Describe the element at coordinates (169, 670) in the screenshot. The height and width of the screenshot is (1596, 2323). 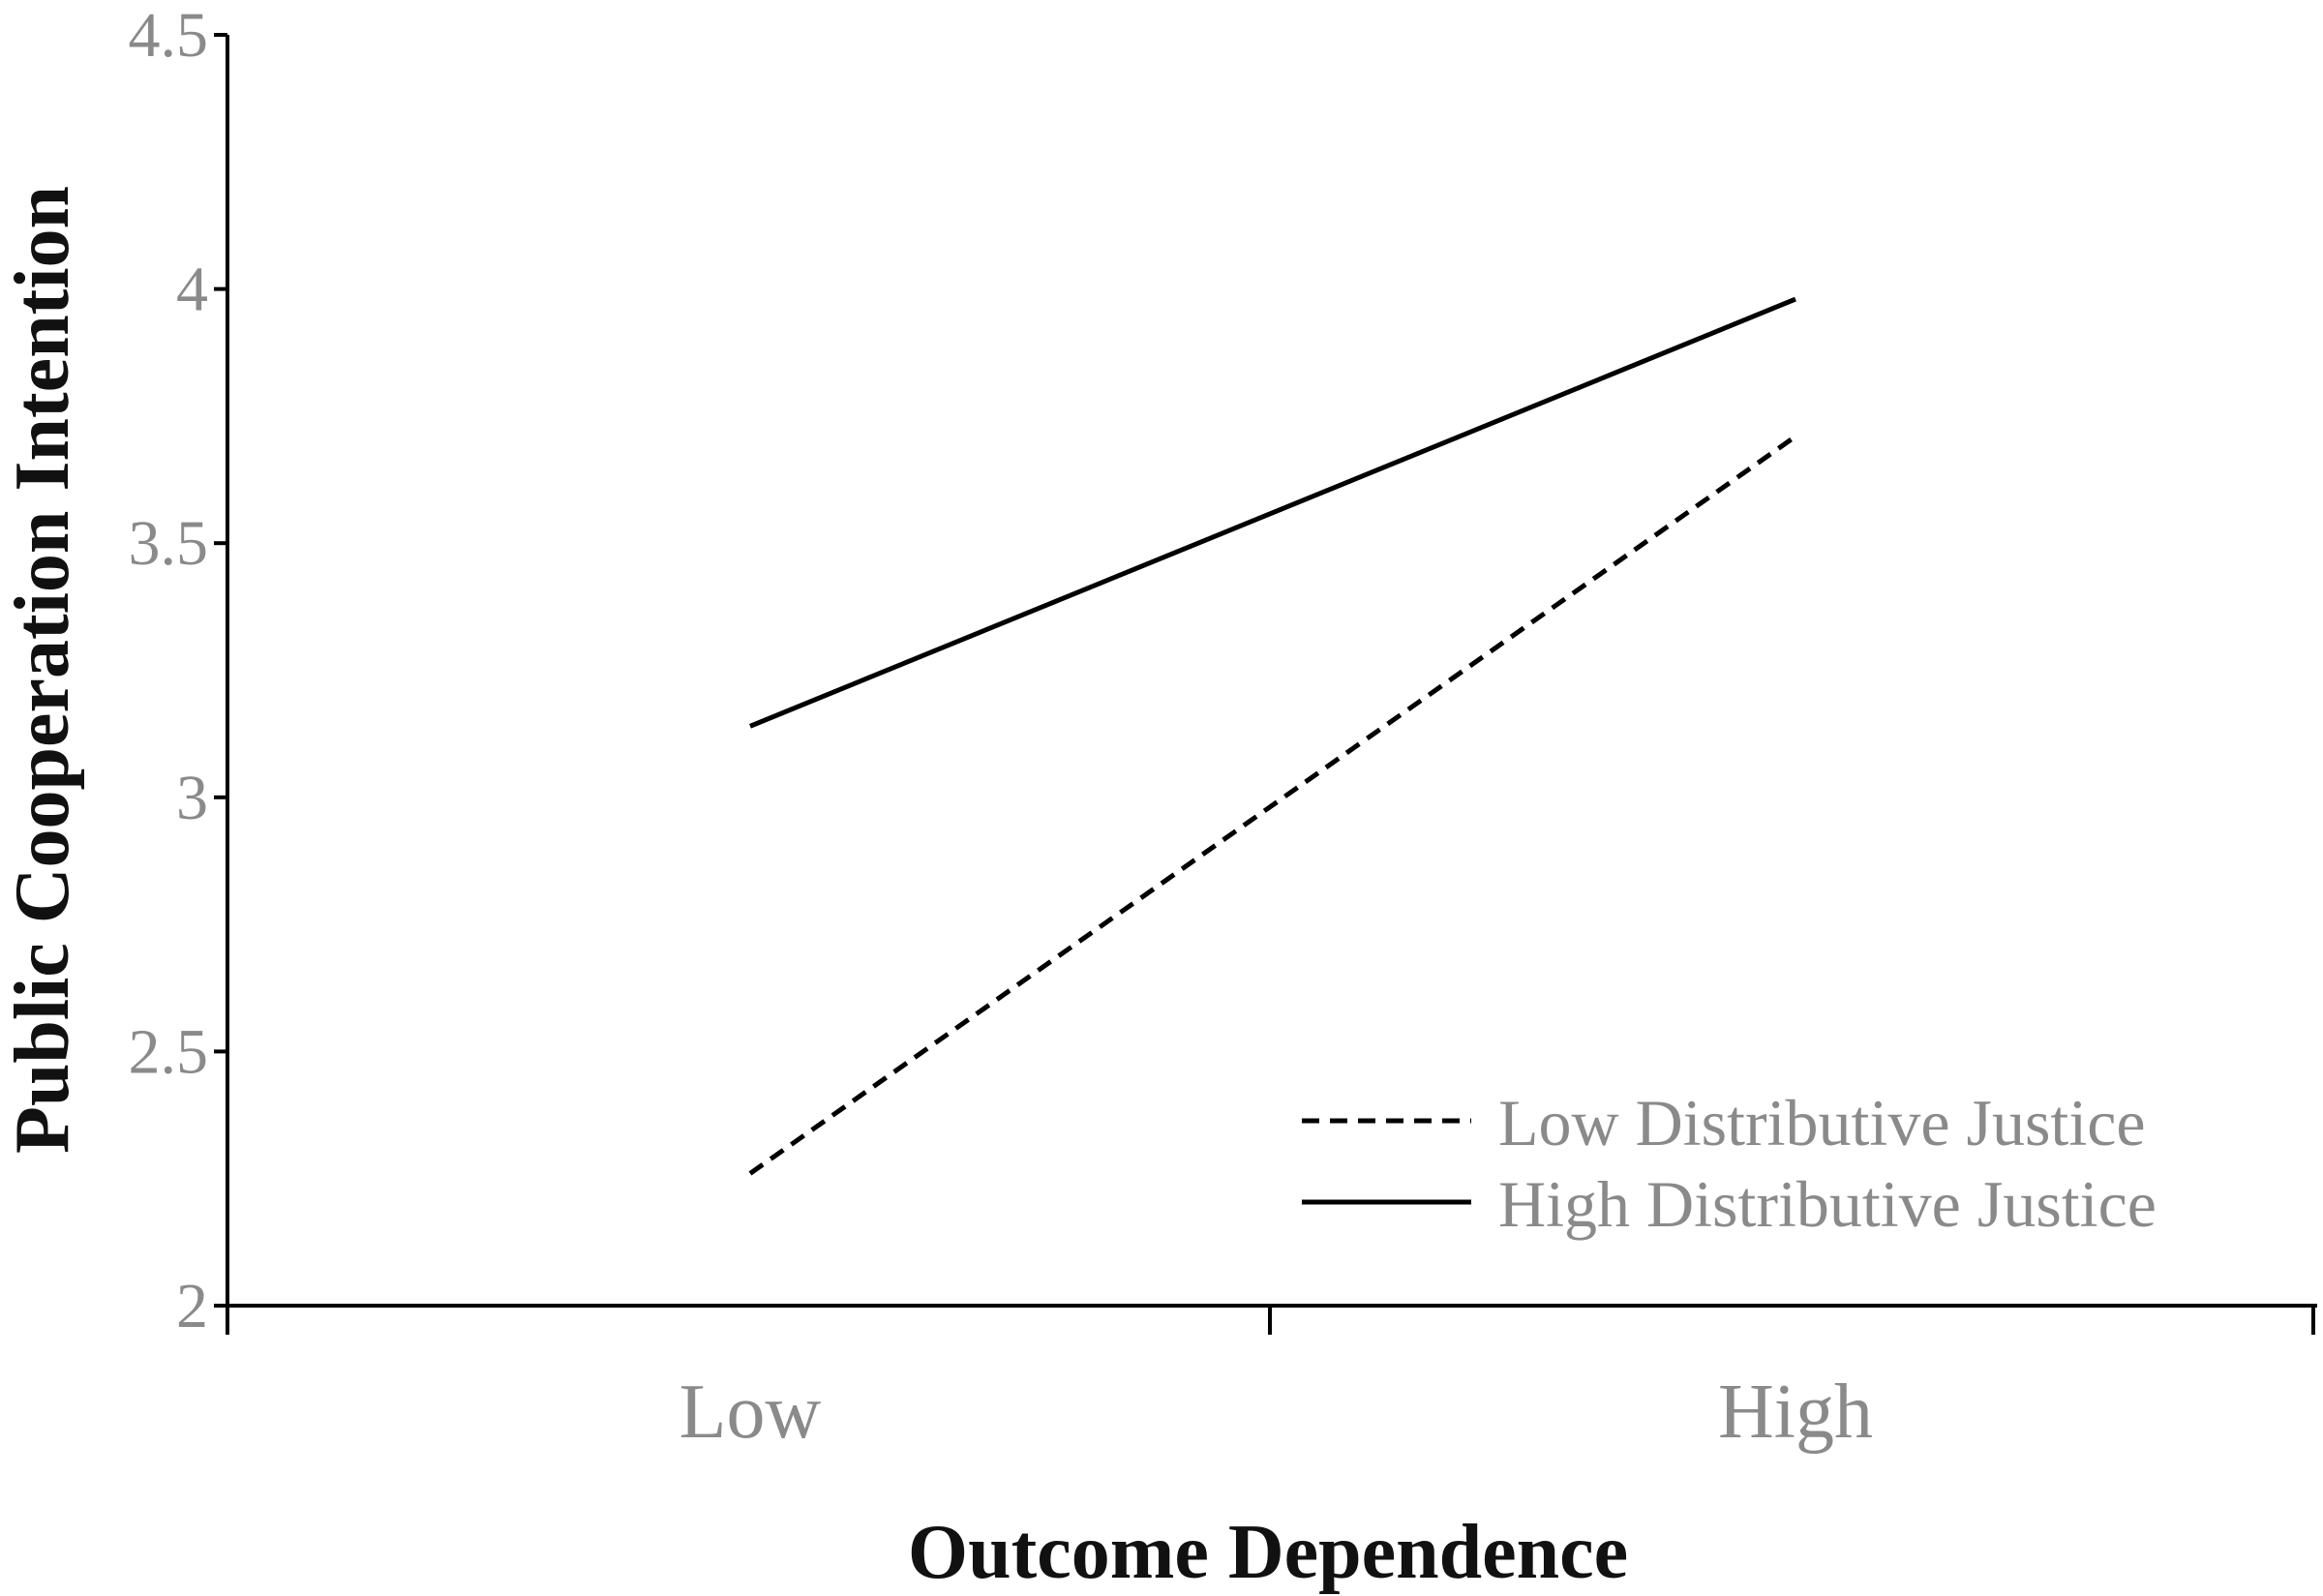
I see `y-tick-labels: 2 2.5 3 3.5 4 4.5` at that location.